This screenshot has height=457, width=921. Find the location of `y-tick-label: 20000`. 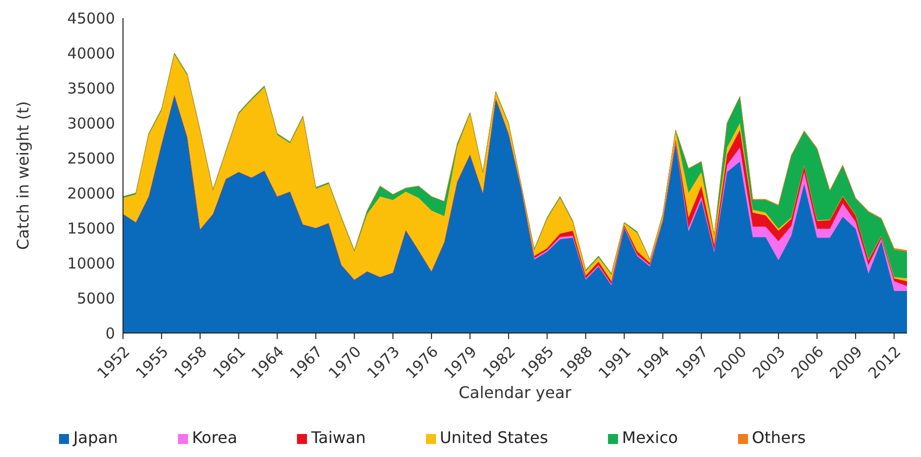

y-tick-label: 20000 is located at coordinates (91, 193).